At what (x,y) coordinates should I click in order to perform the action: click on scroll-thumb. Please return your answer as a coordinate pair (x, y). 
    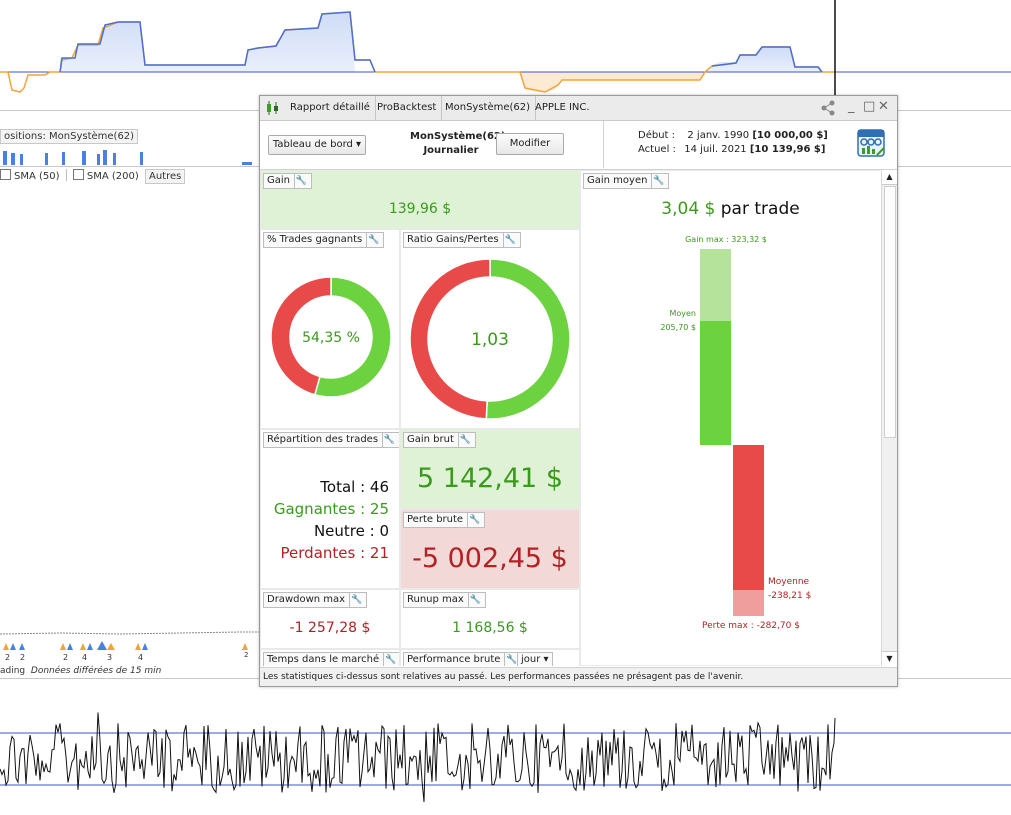
    Looking at the image, I should click on (890, 312).